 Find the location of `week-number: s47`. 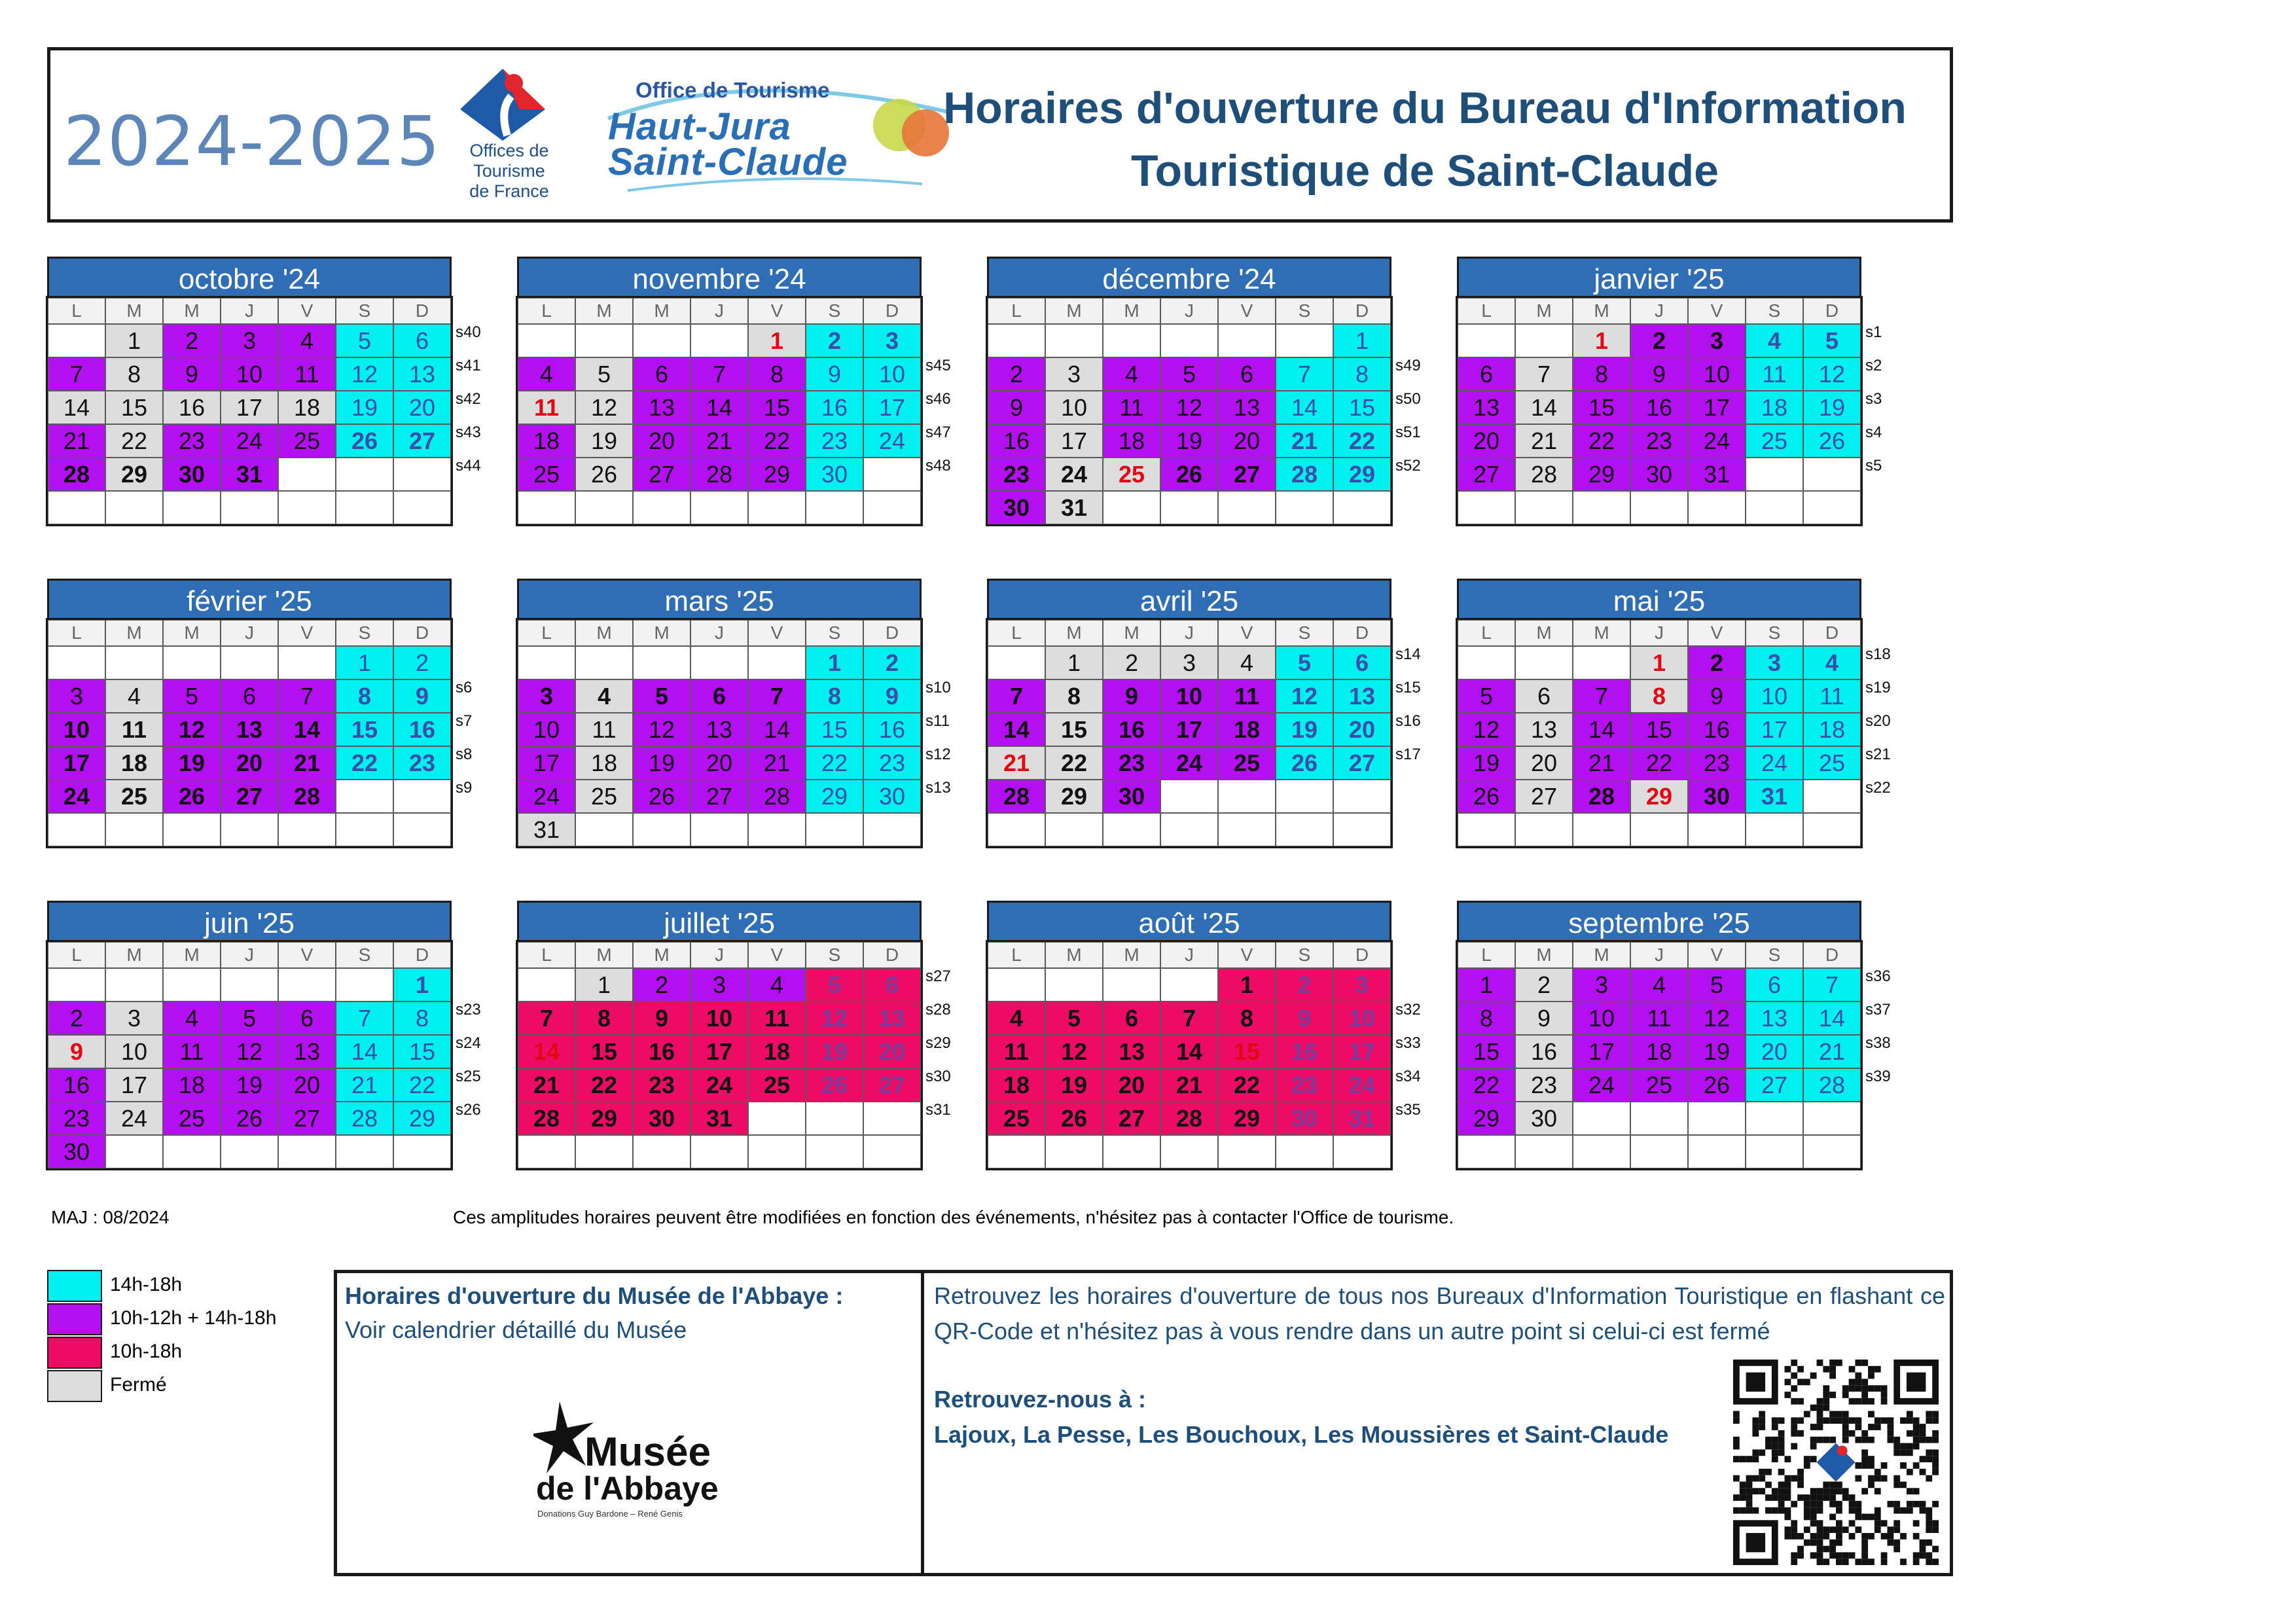

week-number: s47 is located at coordinates (938, 432).